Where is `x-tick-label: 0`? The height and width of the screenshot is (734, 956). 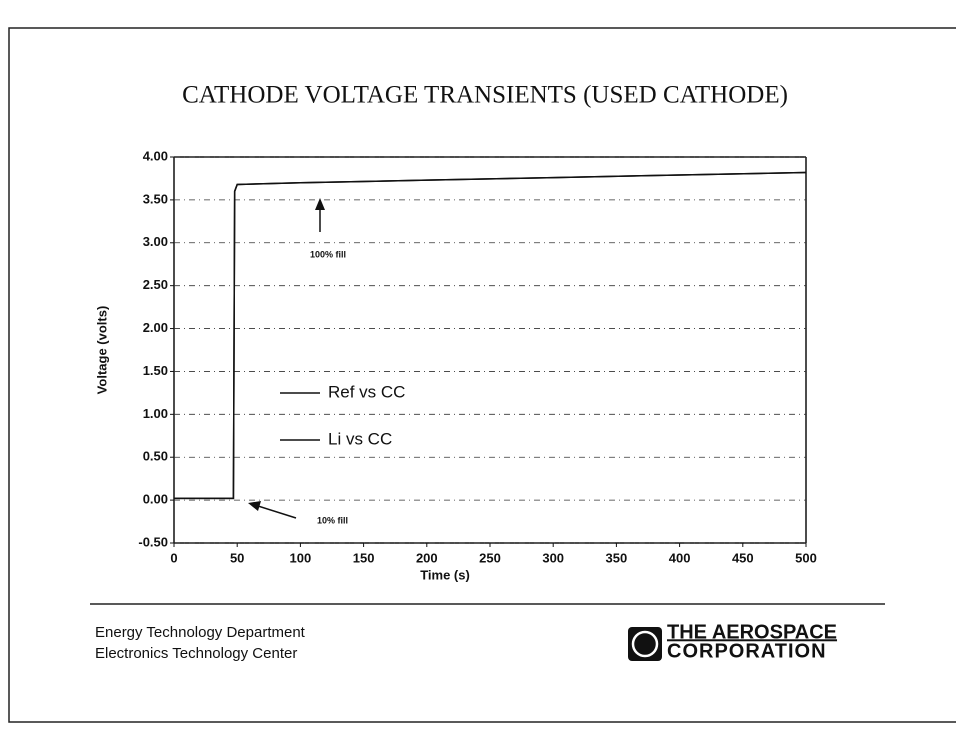 x-tick-label: 0 is located at coordinates (173, 557).